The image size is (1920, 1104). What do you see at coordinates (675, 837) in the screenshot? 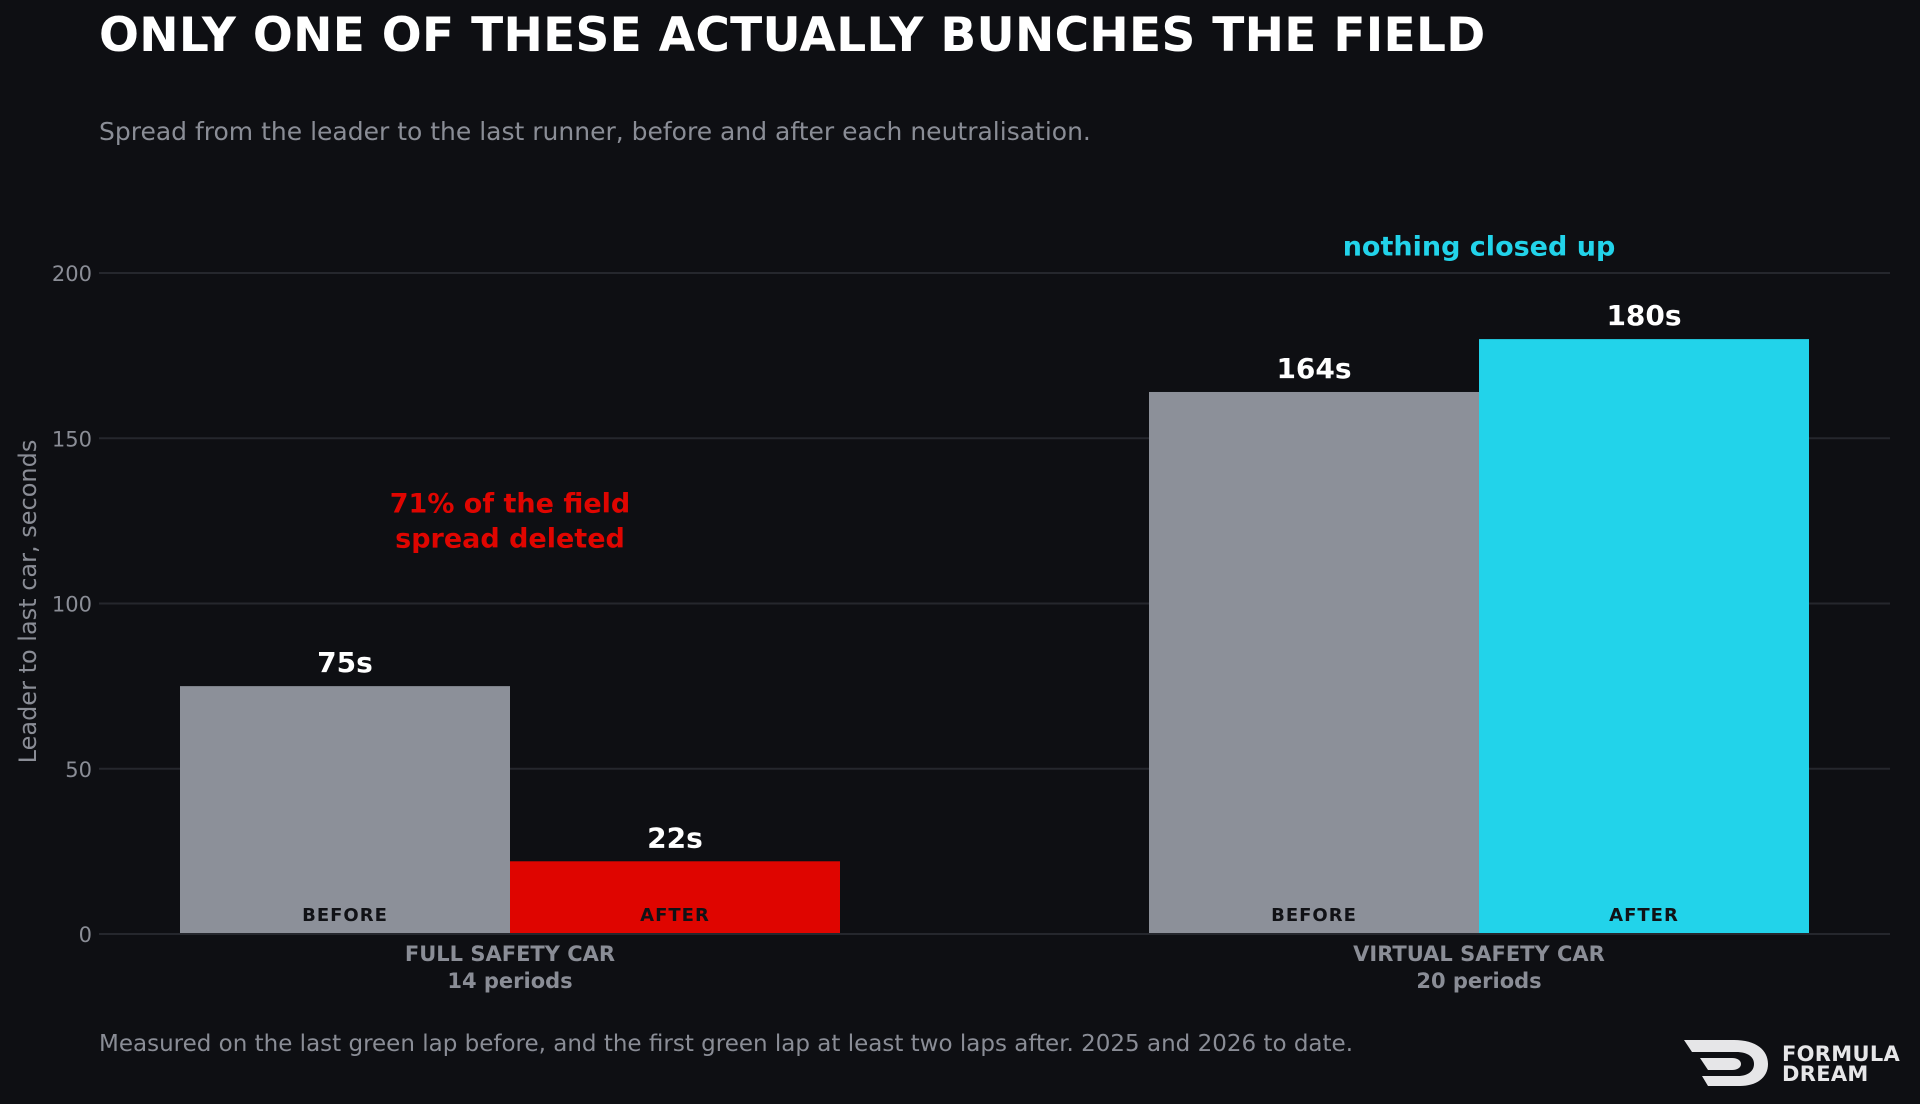
I see `value-label: 22s` at bounding box center [675, 837].